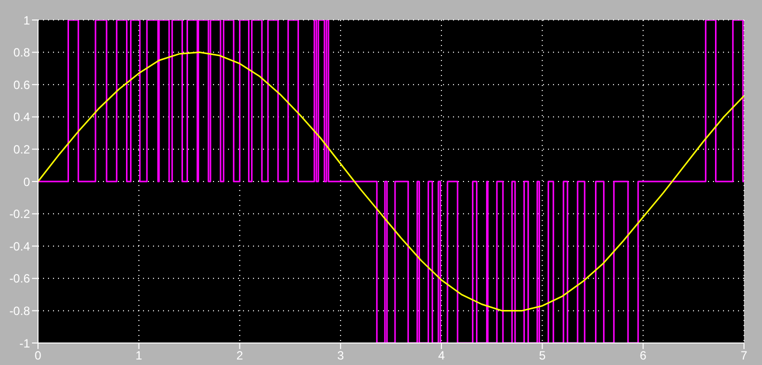 This screenshot has width=762, height=365. What do you see at coordinates (24, 343) in the screenshot?
I see `y-tick-label: -1` at bounding box center [24, 343].